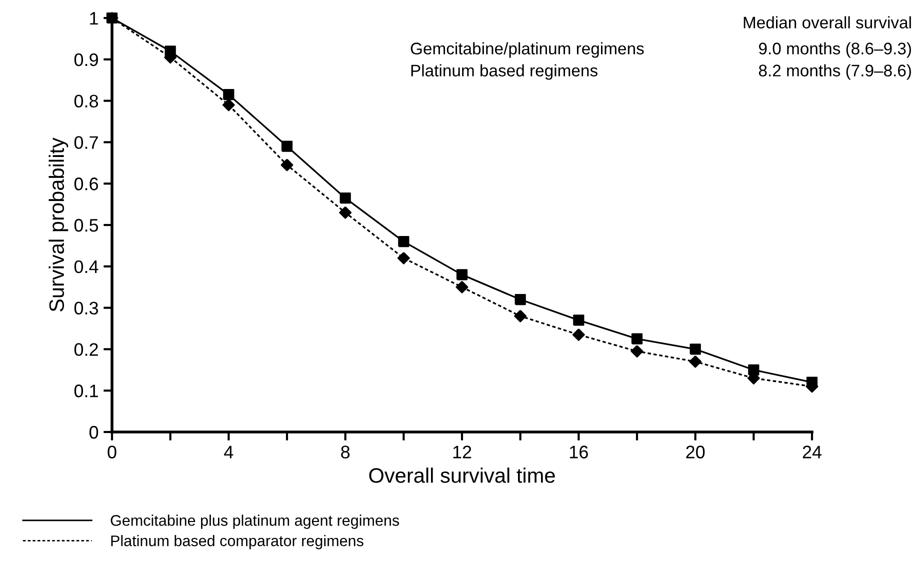 Image resolution: width=918 pixels, height=563 pixels. I want to click on y-tick-label: 0.8, so click(86, 101).